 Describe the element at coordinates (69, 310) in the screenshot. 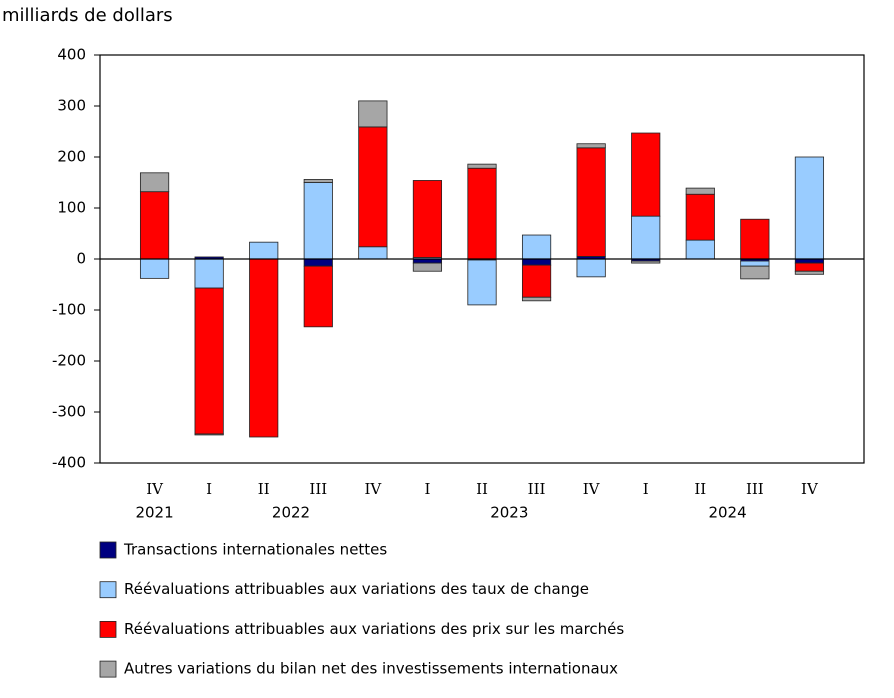

I see `y-tick-label: -100` at that location.